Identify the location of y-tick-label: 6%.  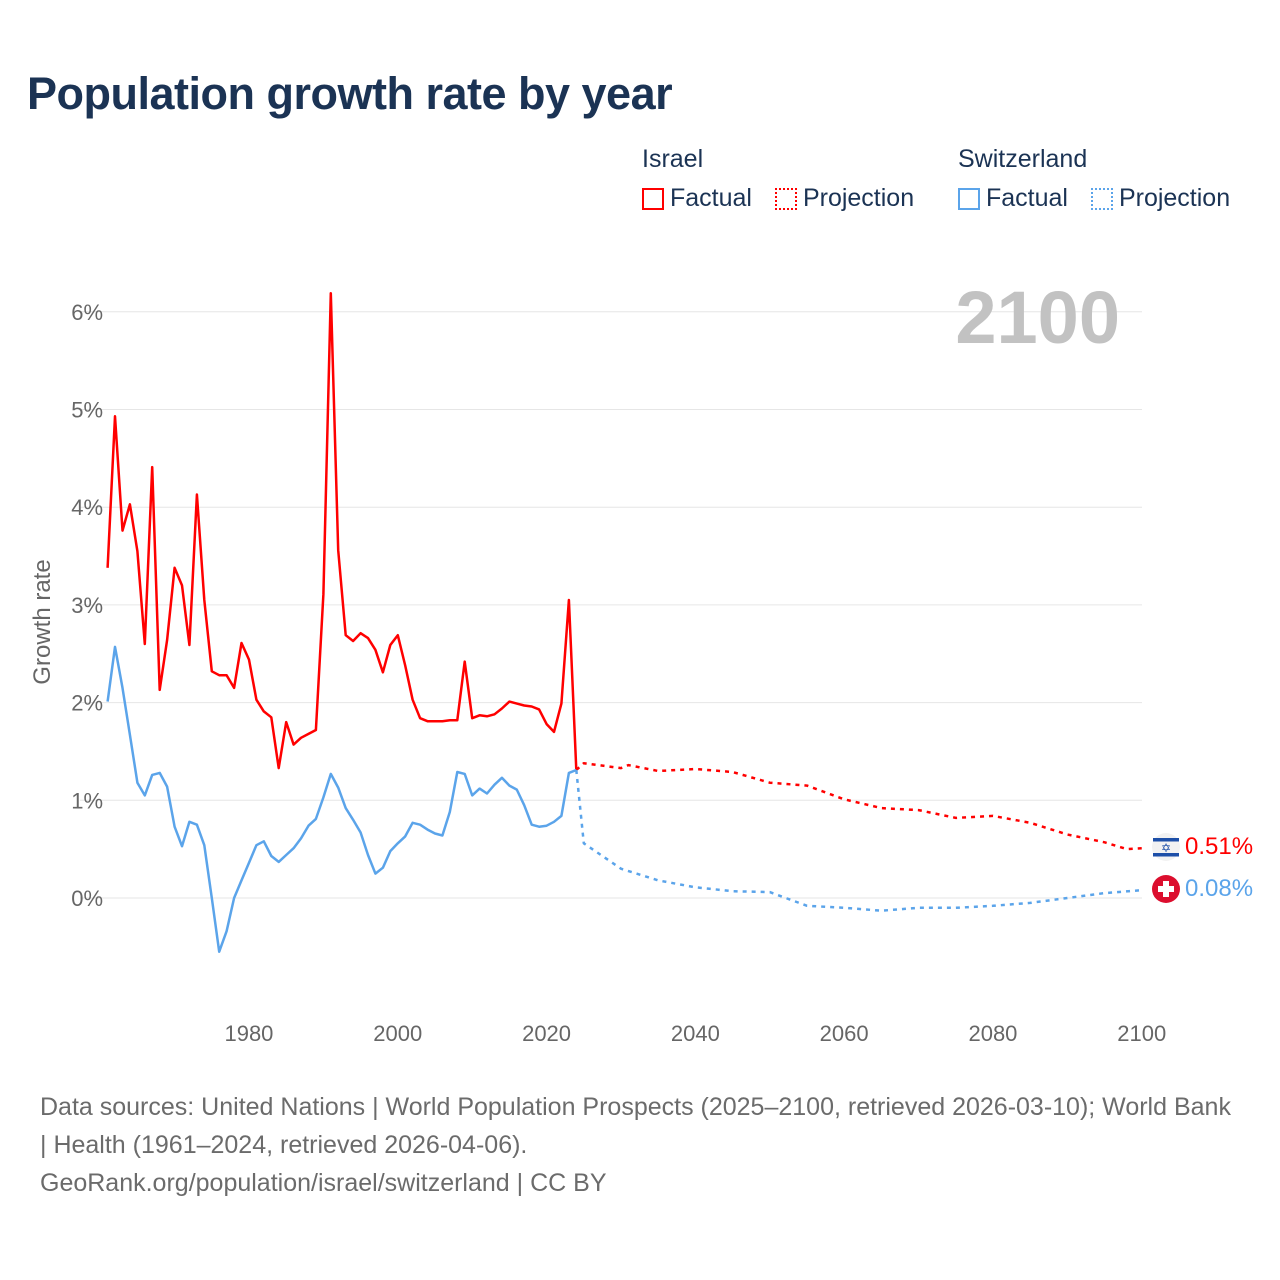
(87, 312).